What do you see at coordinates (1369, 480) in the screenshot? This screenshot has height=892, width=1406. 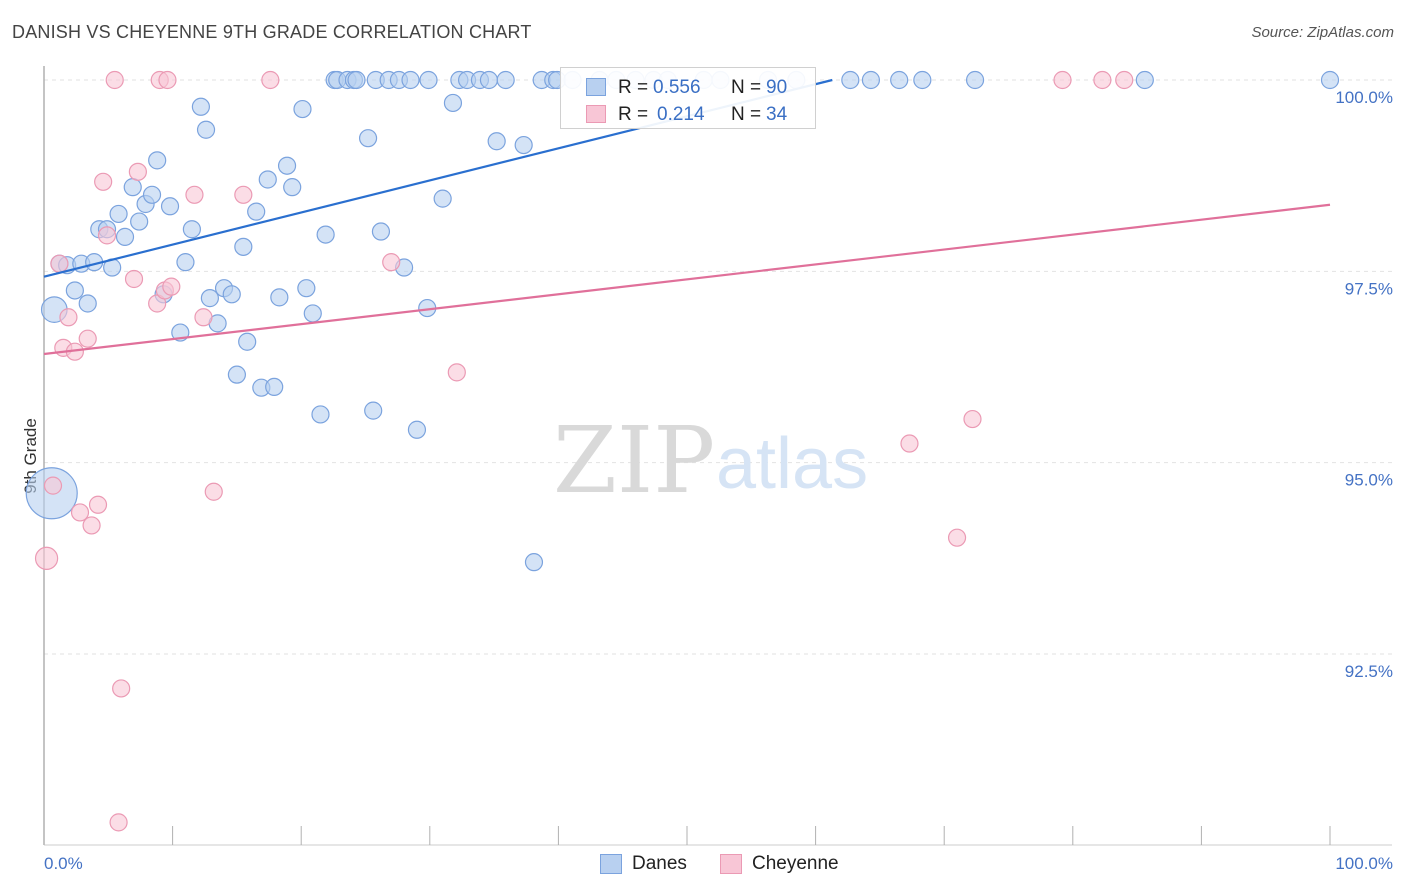 I see `y-tick-label: 95.0%` at bounding box center [1369, 480].